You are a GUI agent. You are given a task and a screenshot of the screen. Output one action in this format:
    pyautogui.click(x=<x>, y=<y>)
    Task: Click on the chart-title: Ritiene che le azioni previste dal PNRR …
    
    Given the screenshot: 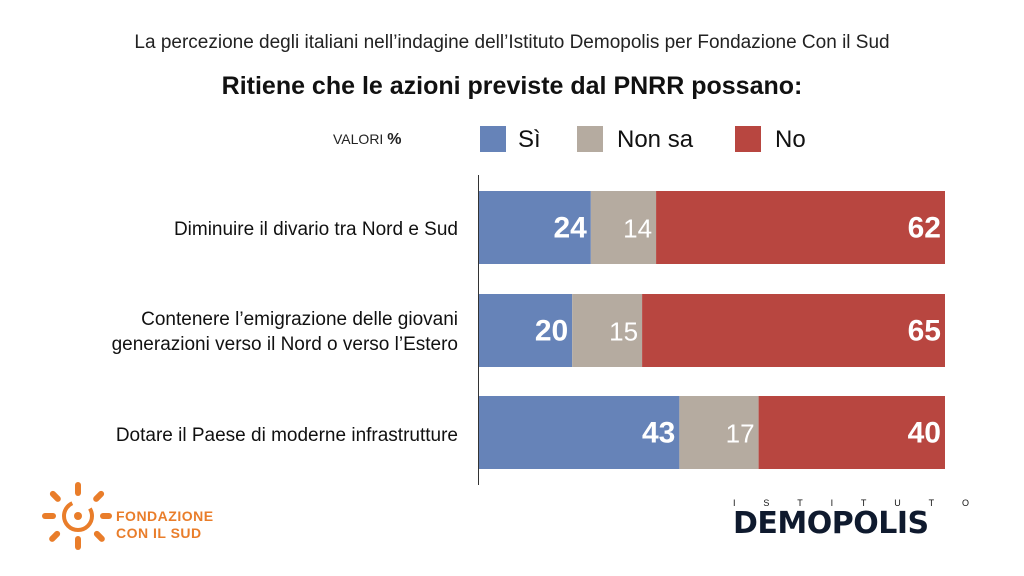 What is the action you would take?
    pyautogui.click(x=512, y=86)
    